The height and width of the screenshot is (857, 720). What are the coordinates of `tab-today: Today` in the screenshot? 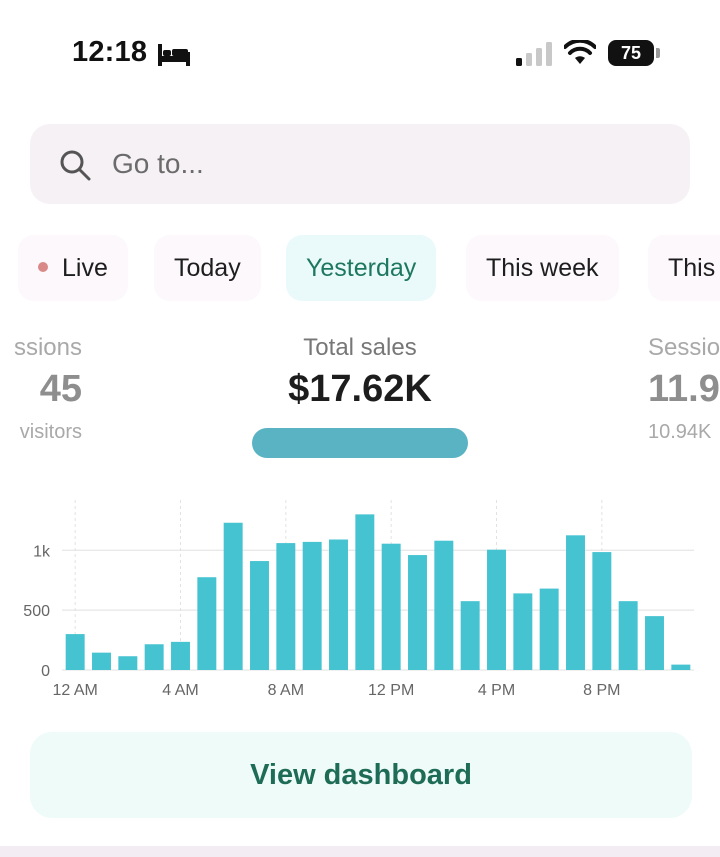 It's located at (207, 268).